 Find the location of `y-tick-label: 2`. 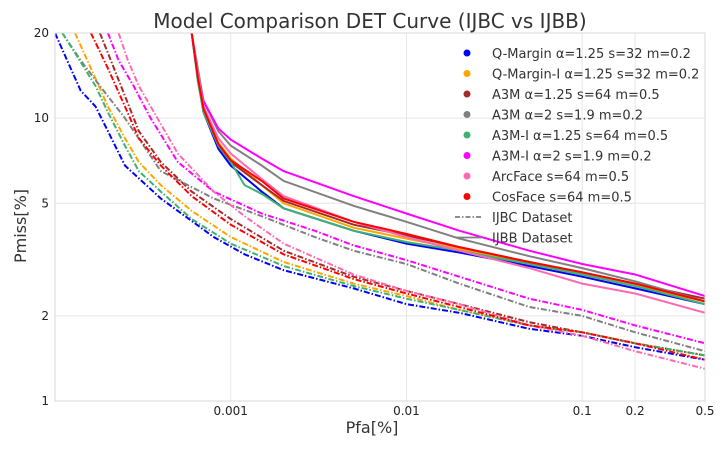

y-tick-label: 2 is located at coordinates (45, 316).